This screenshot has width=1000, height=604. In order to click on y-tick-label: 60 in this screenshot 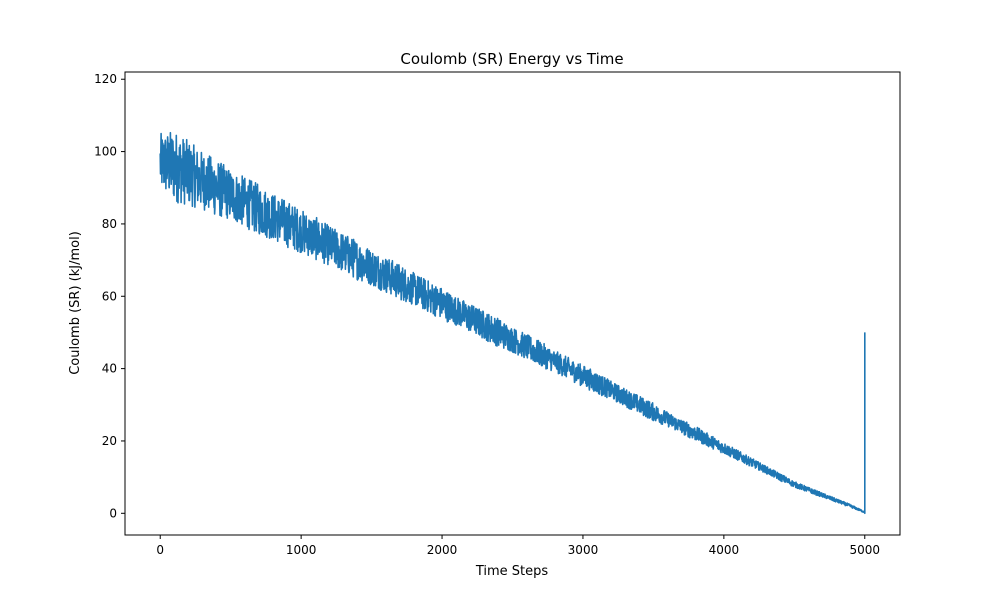, I will do `click(109, 296)`.